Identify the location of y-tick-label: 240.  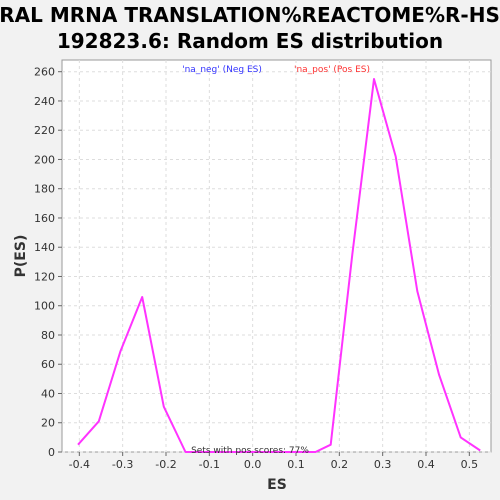
(44, 101).